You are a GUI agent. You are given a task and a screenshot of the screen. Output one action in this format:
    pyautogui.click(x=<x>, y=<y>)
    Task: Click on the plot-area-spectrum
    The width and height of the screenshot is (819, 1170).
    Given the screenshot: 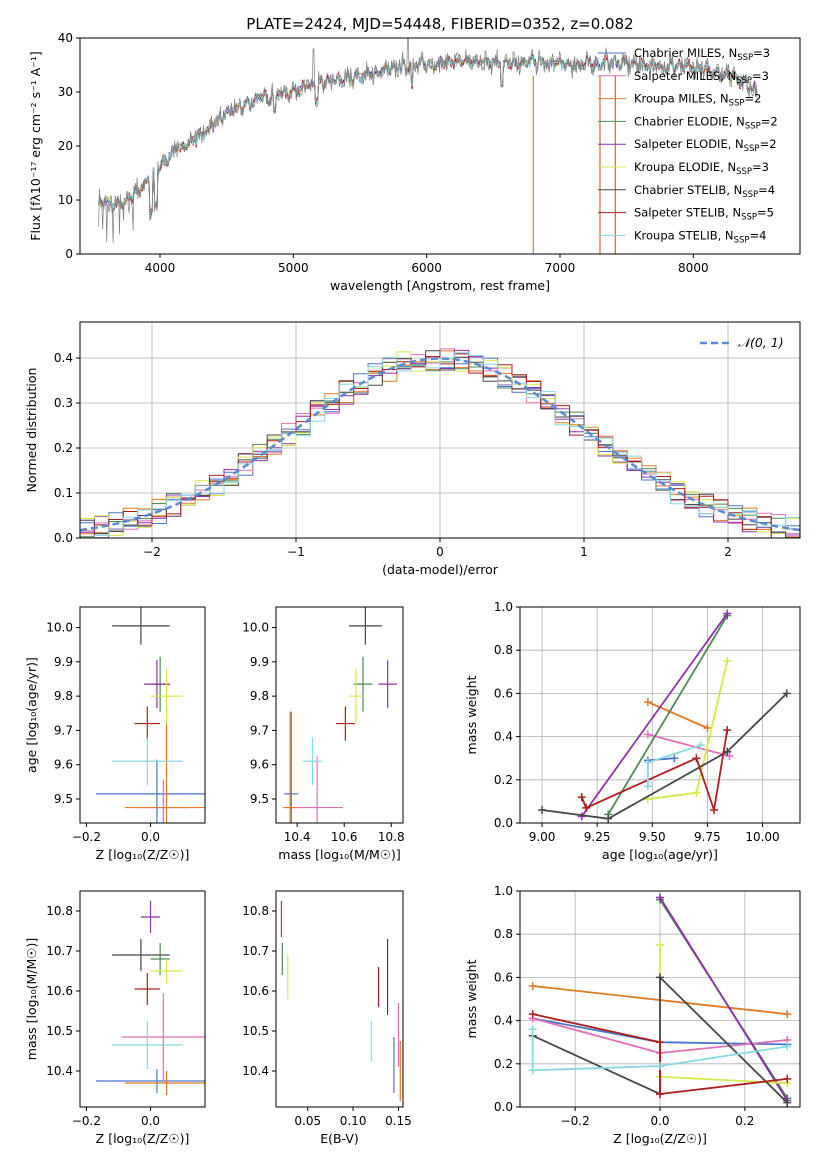 What is the action you would take?
    pyautogui.click(x=428, y=146)
    